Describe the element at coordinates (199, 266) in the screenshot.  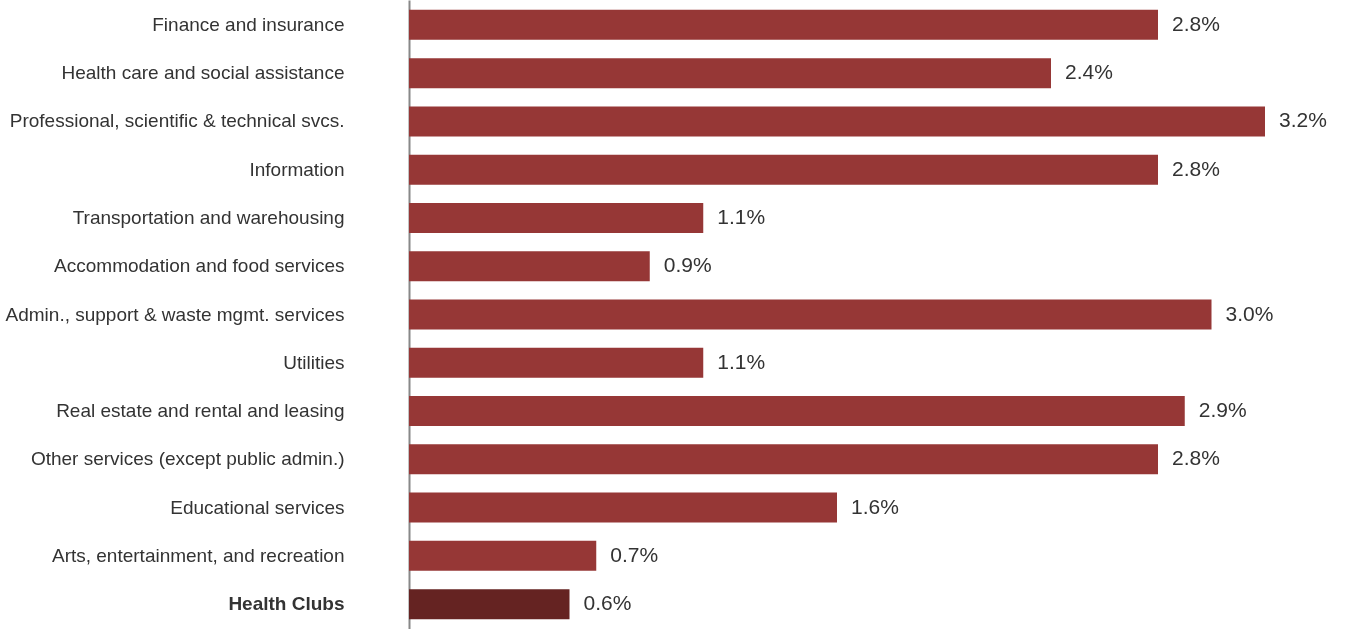
I see `y-tick-label: Accommodation and food services` at that location.